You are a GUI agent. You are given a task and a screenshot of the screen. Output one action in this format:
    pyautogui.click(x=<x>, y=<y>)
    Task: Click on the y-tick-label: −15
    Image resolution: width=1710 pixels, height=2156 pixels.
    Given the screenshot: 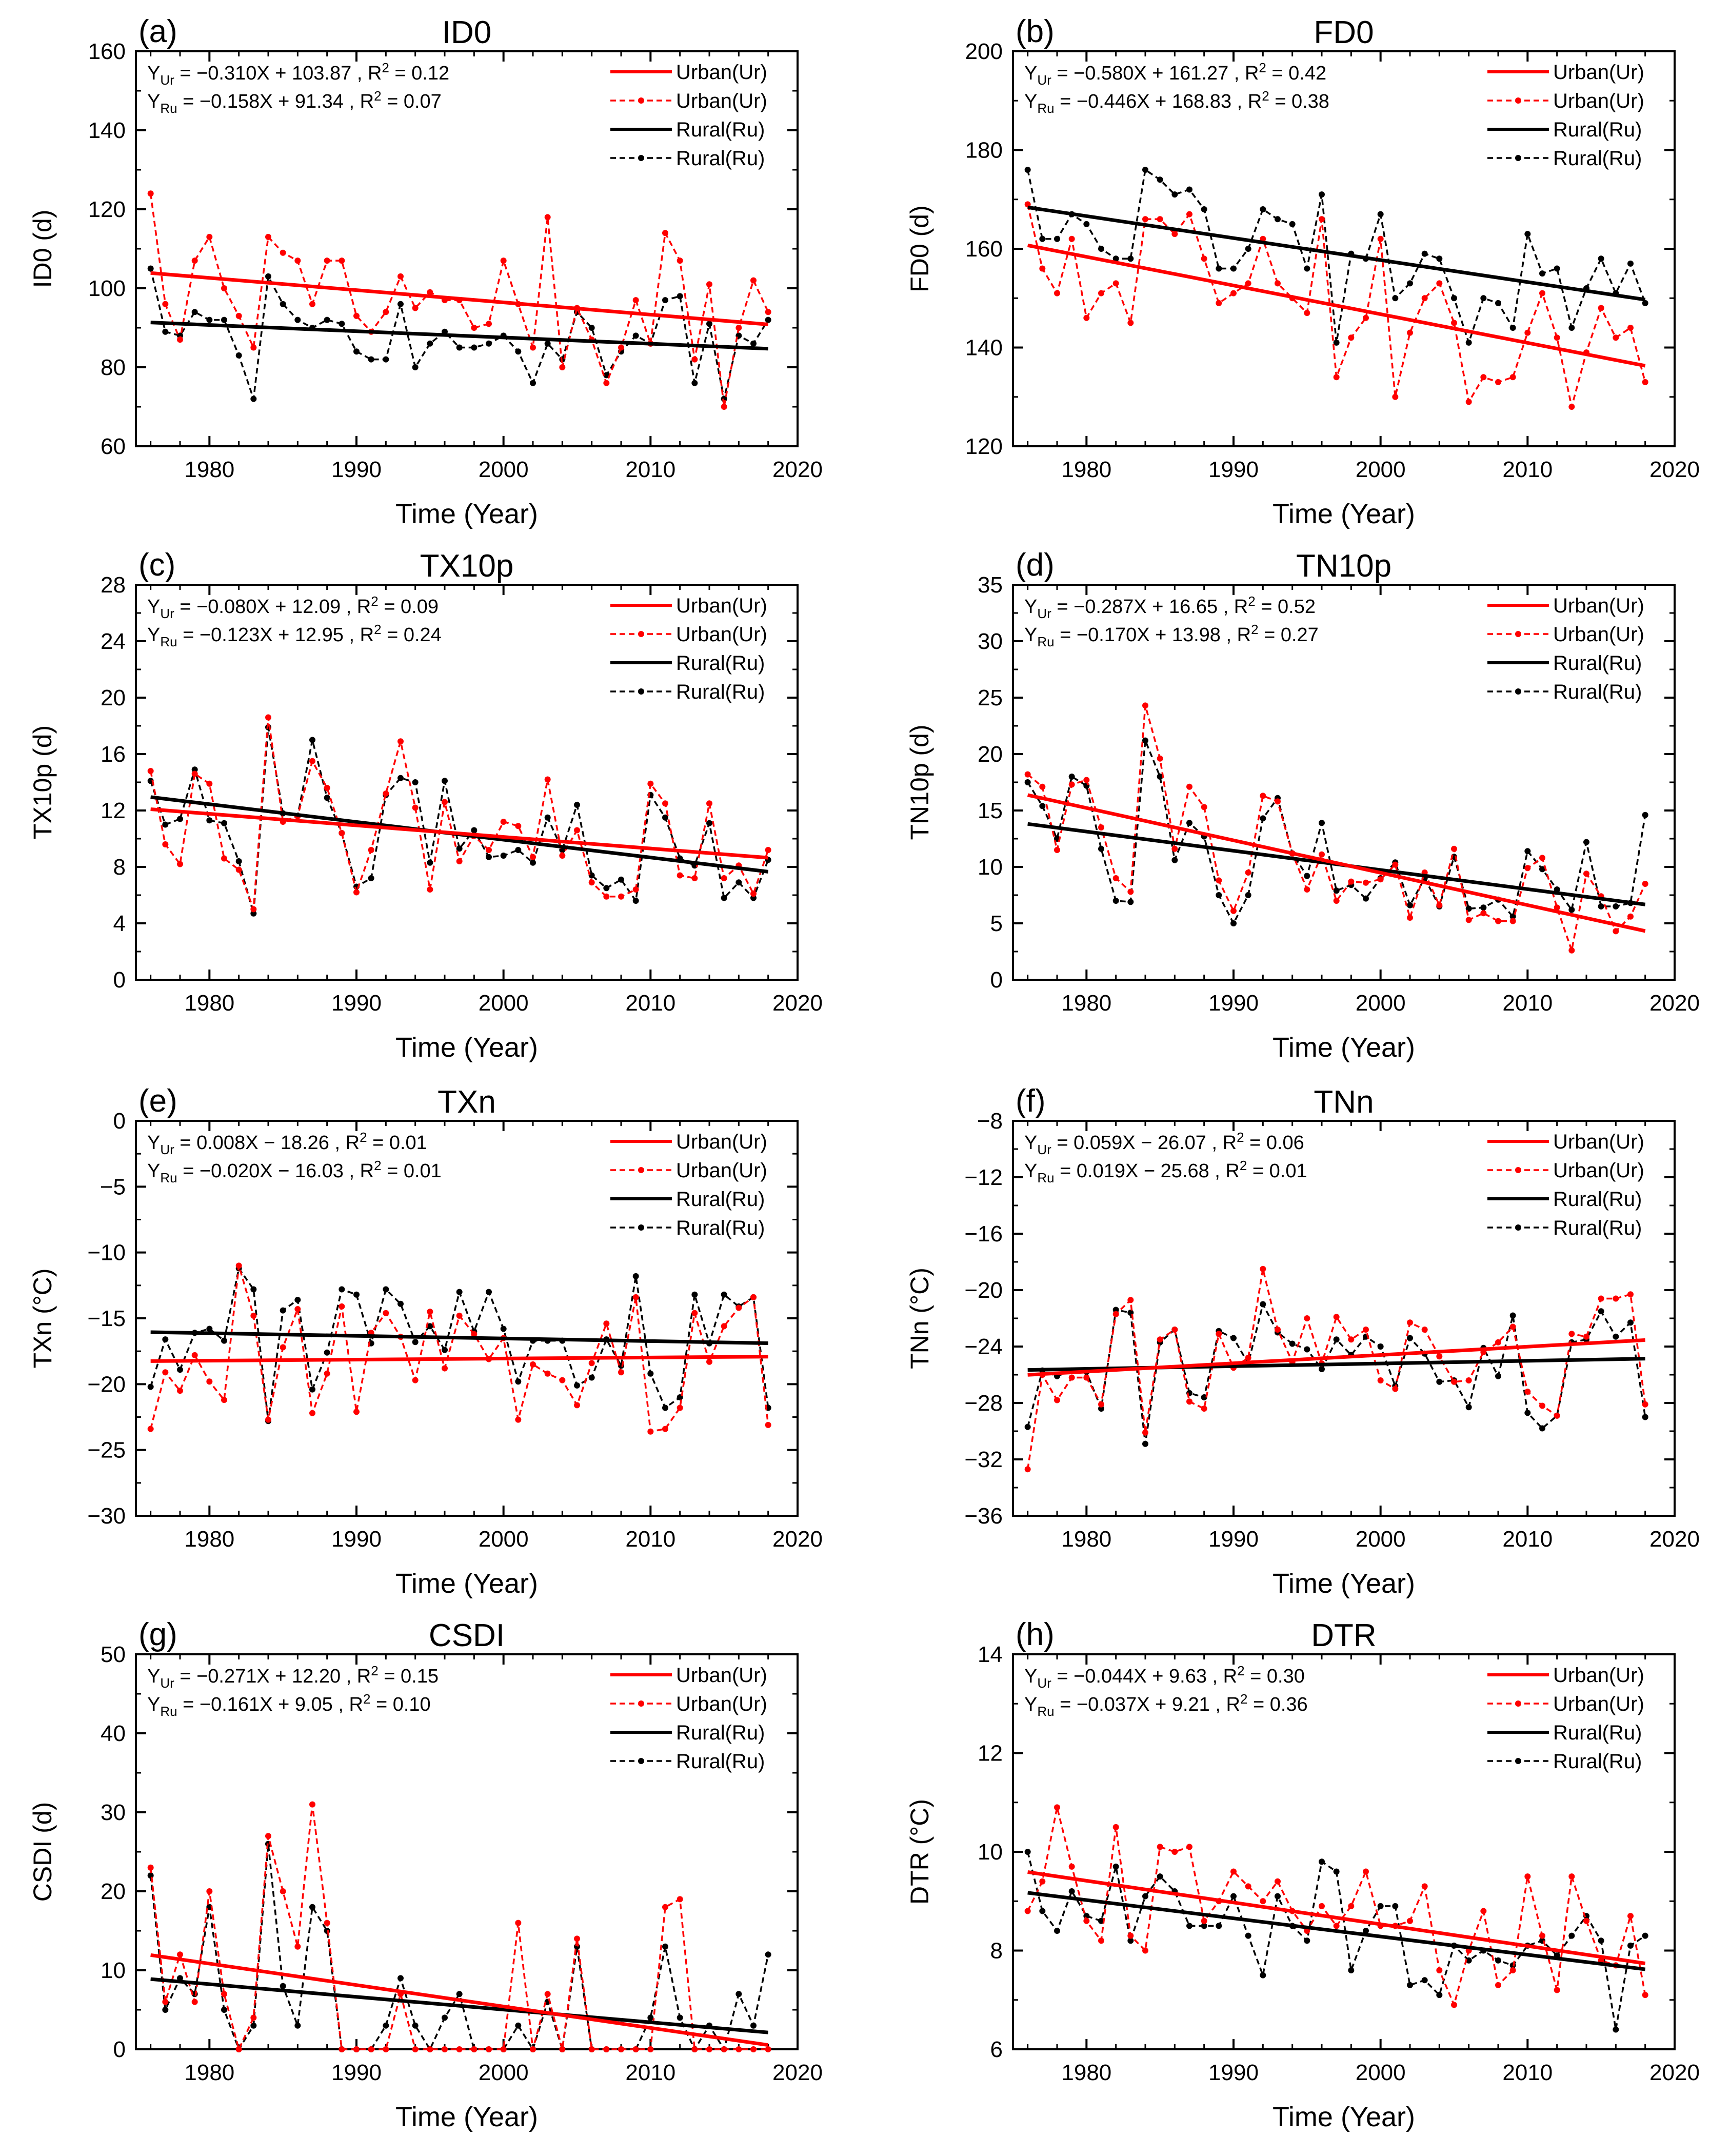 What is the action you would take?
    pyautogui.click(x=106, y=1318)
    